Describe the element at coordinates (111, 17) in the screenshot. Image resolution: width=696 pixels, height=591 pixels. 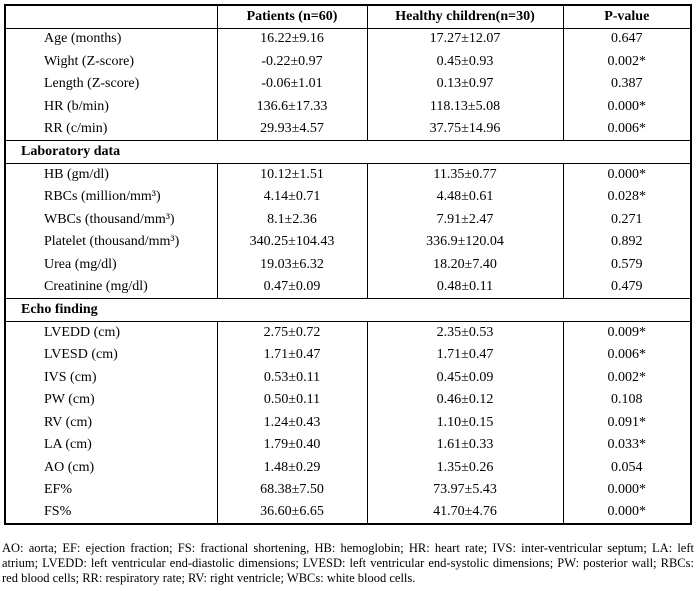
I see `column-header-blank` at that location.